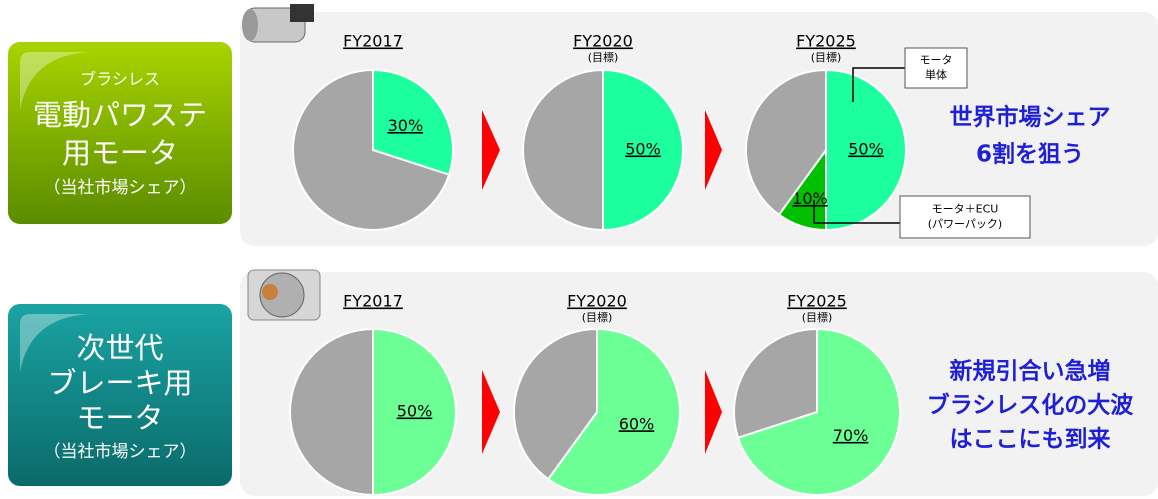 The height and width of the screenshot is (499, 1158). Describe the element at coordinates (120, 79) in the screenshot. I see `label-small: ブラシレス` at that location.